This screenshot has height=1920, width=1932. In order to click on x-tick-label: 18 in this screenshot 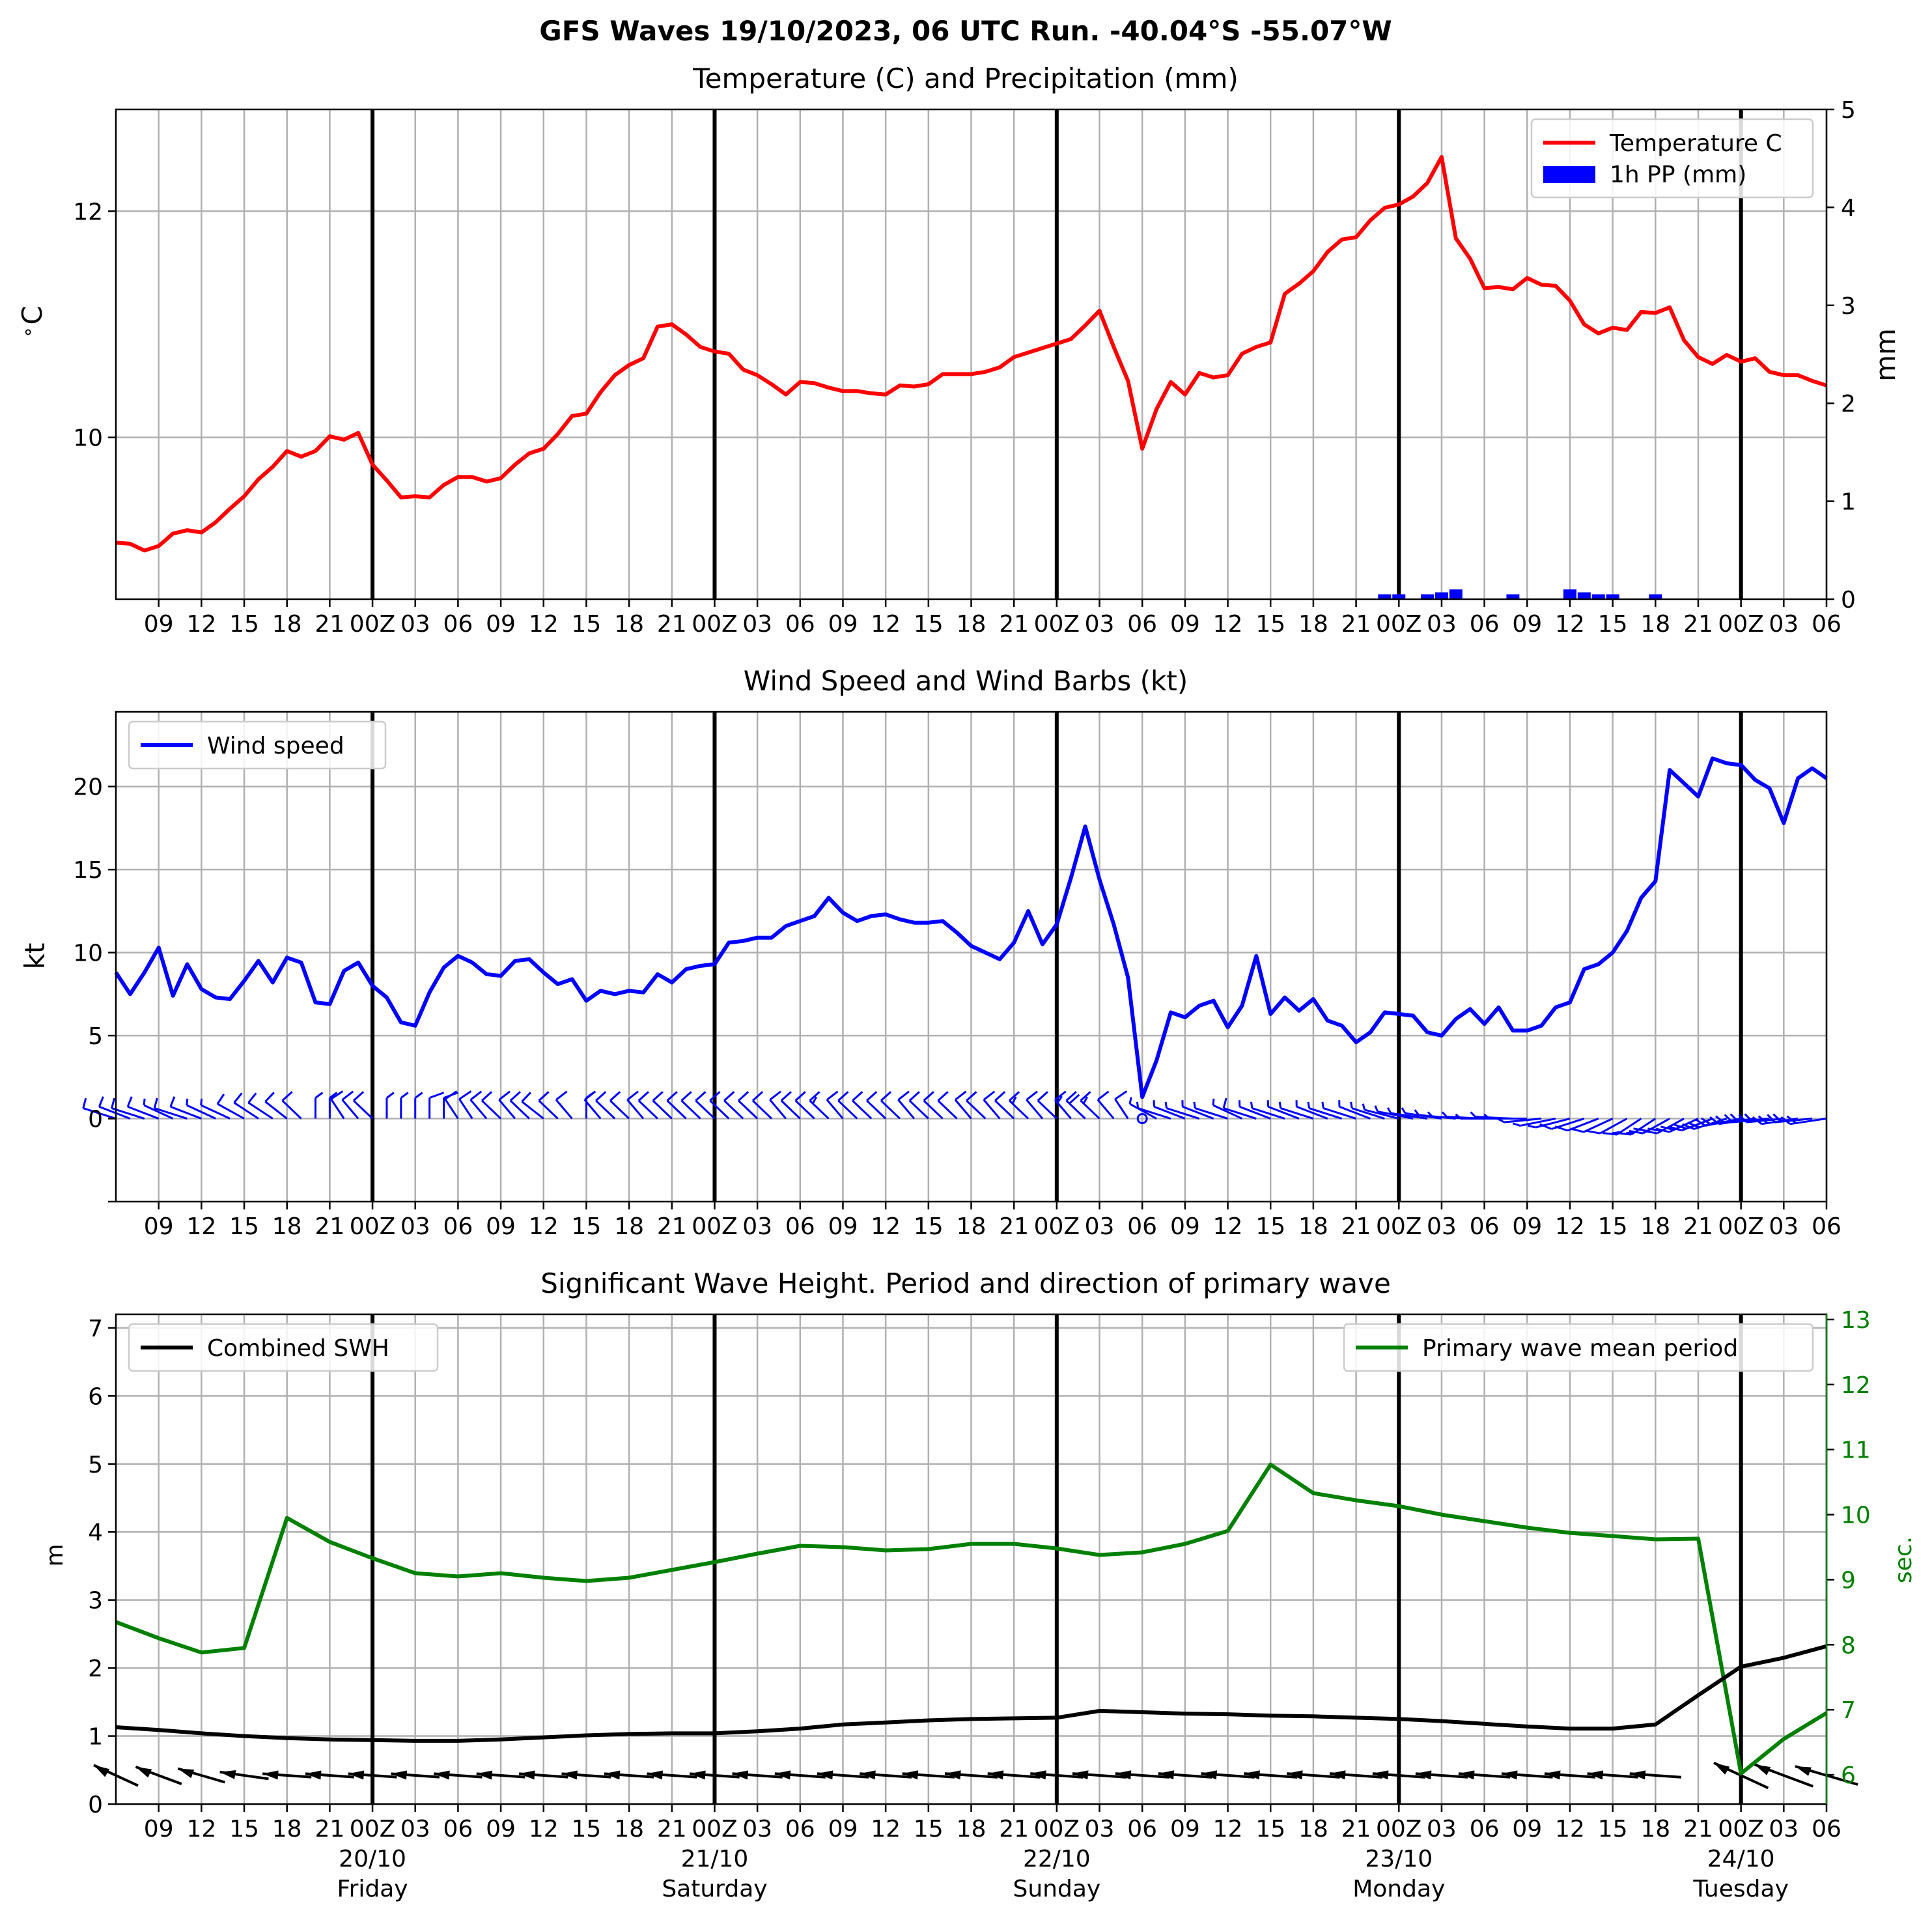, I will do `click(972, 1226)`.